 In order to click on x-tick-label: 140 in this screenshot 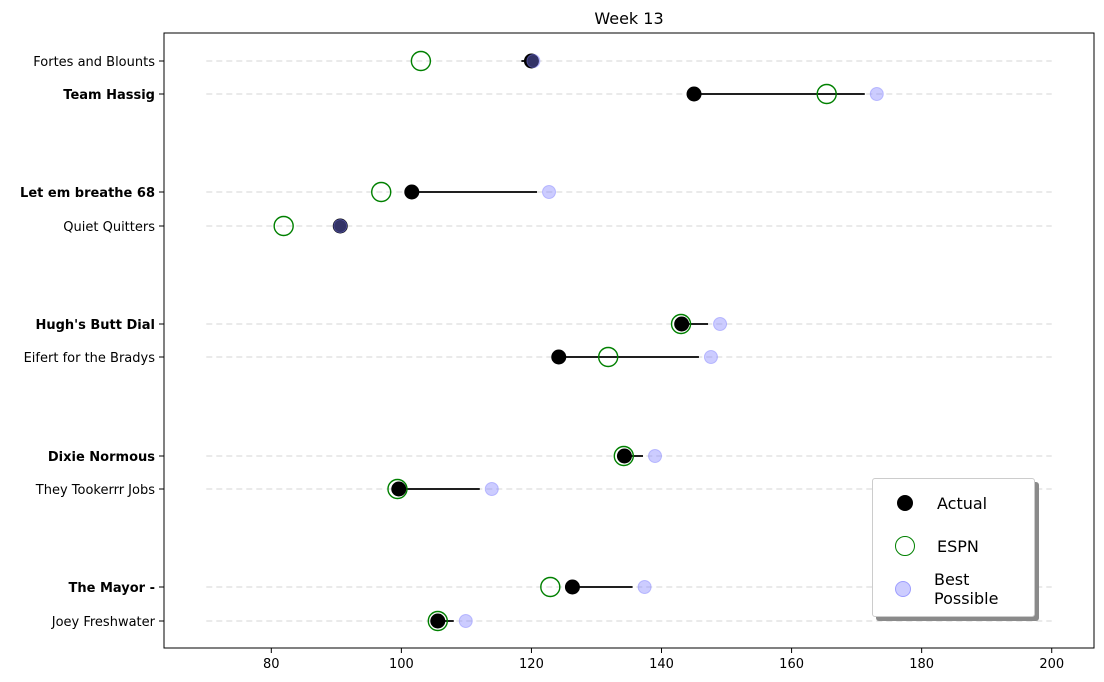, I will do `click(661, 664)`.